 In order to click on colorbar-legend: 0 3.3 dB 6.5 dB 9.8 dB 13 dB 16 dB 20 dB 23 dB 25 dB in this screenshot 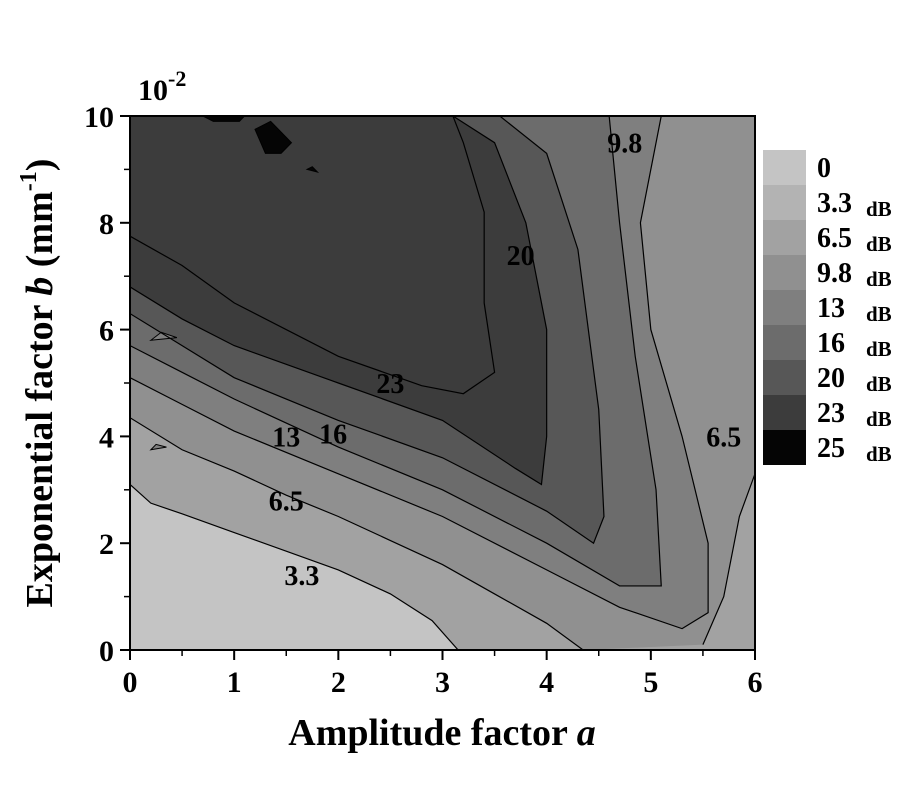, I will do `click(827, 308)`.